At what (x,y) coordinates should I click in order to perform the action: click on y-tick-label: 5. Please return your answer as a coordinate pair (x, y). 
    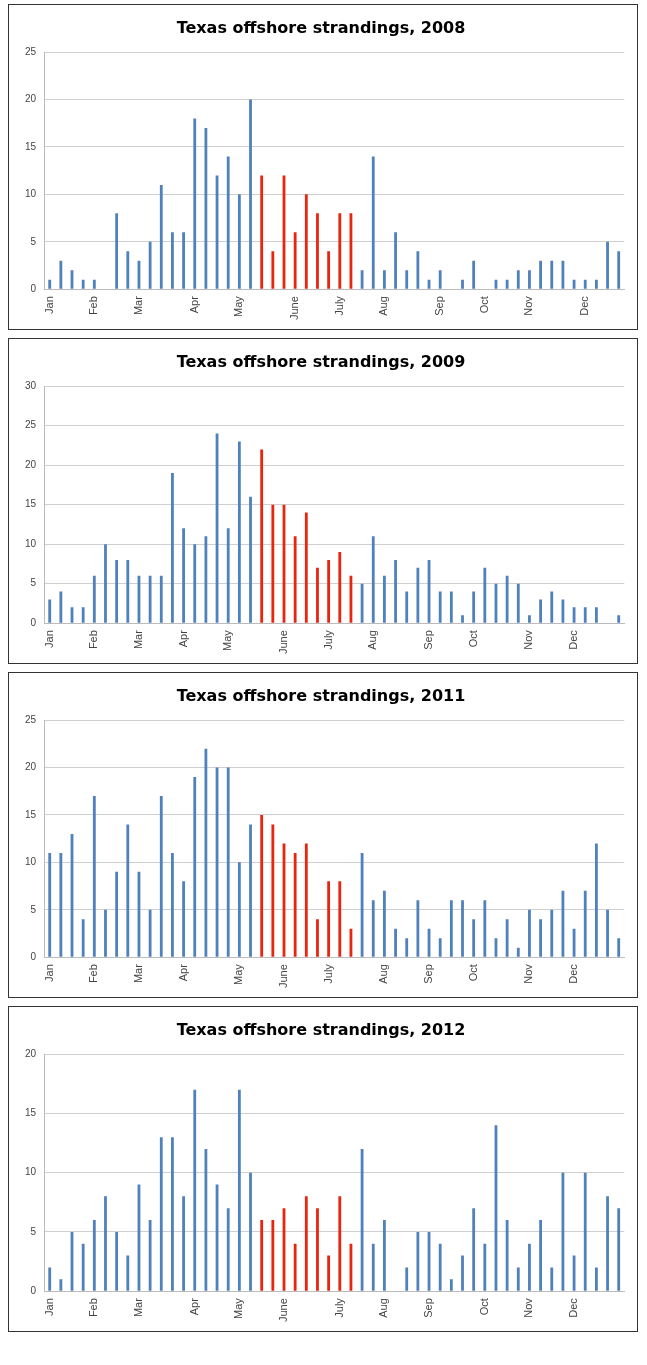
    Looking at the image, I should click on (33, 909).